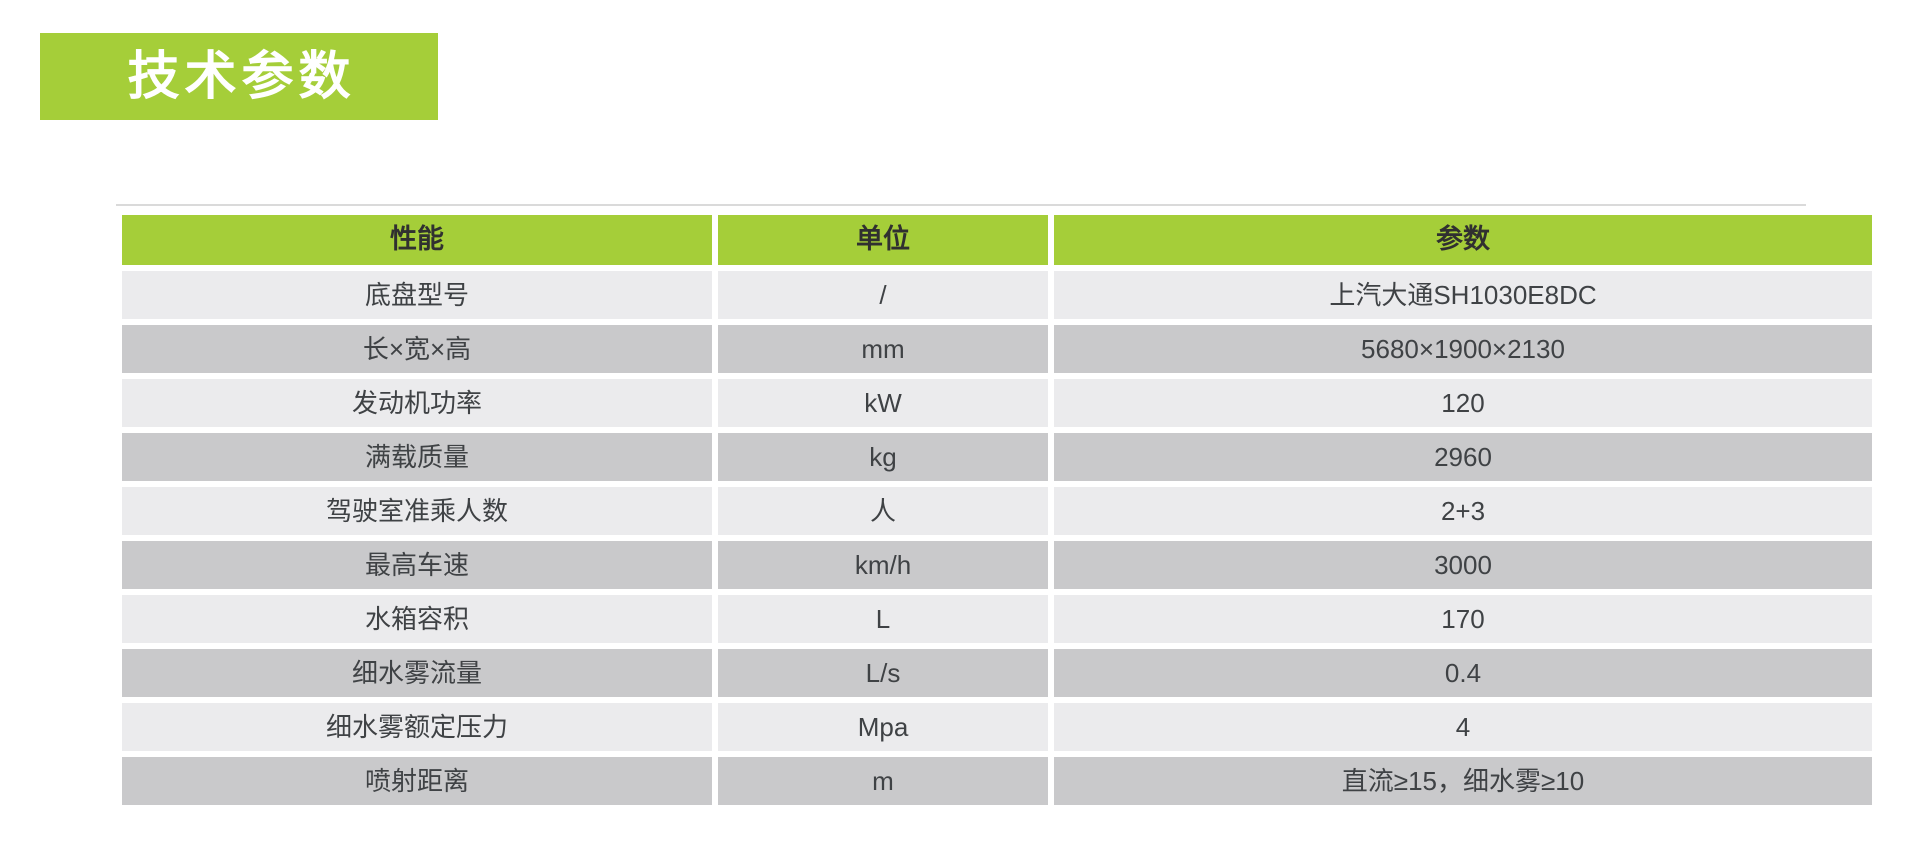  Describe the element at coordinates (417, 673) in the screenshot. I see `cell-property: 细水雾流量` at that location.